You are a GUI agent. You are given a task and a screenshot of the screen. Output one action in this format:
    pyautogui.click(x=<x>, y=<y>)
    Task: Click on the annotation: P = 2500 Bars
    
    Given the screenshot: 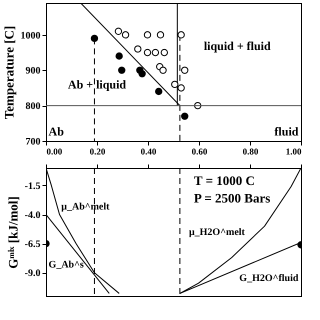 What is the action you would take?
    pyautogui.click(x=232, y=198)
    